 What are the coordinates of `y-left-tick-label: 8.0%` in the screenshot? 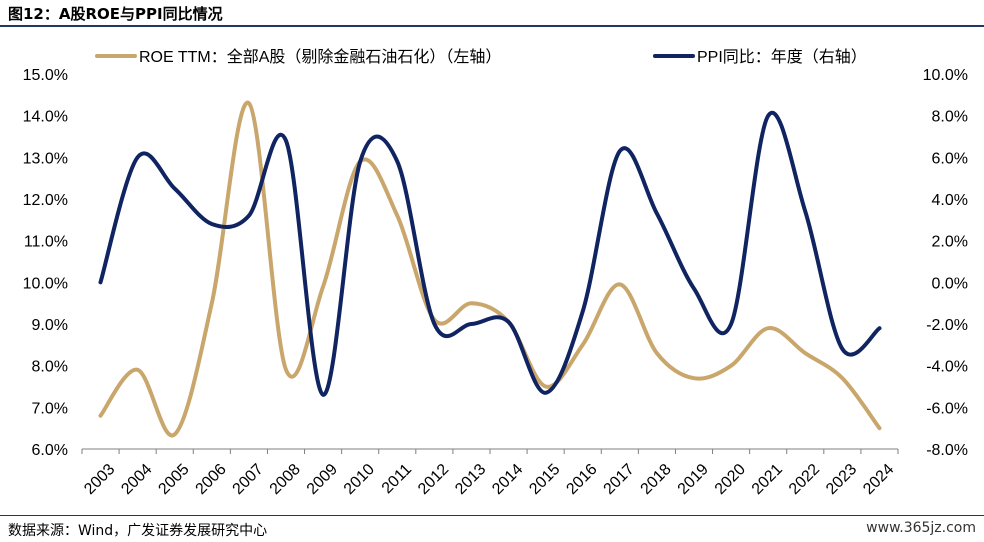 It's located at (50, 367).